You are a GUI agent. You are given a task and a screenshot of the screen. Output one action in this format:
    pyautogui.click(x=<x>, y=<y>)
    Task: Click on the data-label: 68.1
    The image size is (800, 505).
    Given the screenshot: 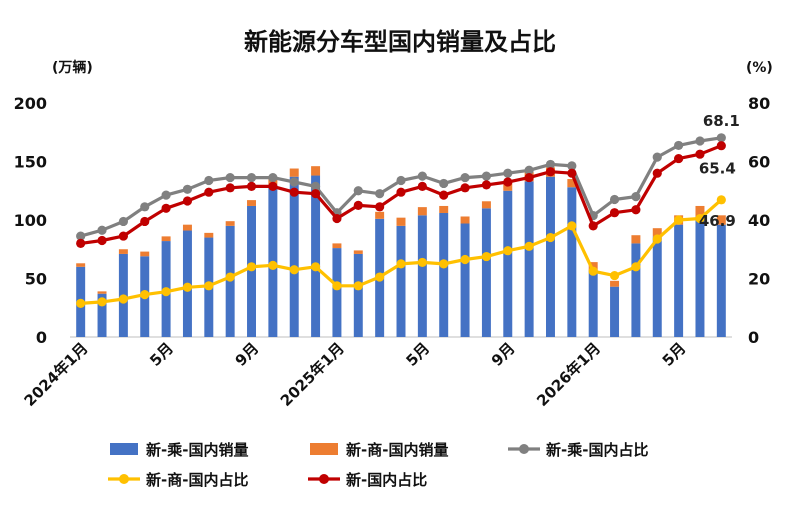 What is the action you would take?
    pyautogui.click(x=721, y=121)
    